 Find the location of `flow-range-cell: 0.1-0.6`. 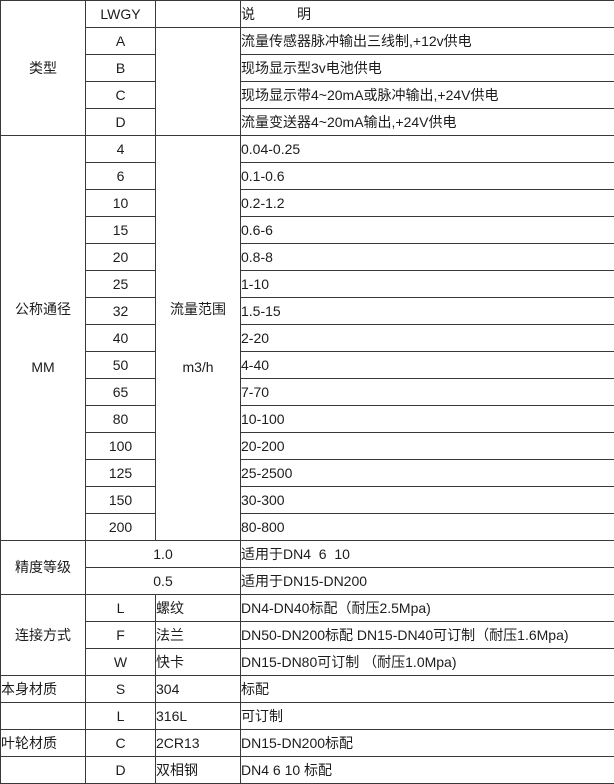

flow-range-cell: 0.1-0.6 is located at coordinates (427, 176).